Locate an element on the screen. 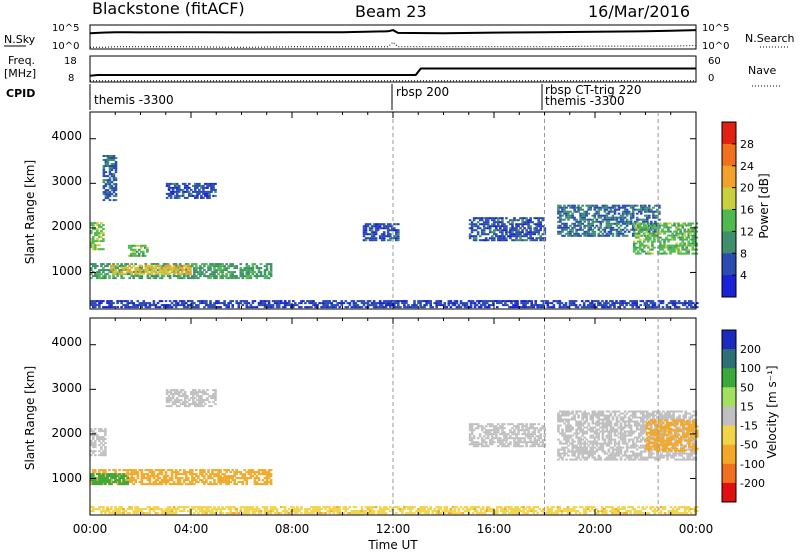  power-colorbar-tick: 20 is located at coordinates (747, 188).